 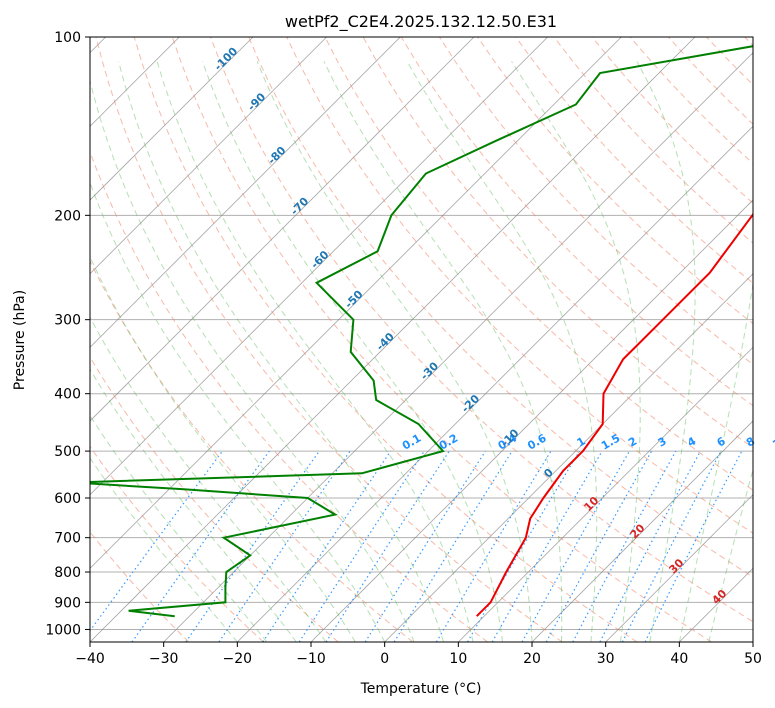 I want to click on x-tick-label: 20, so click(x=532, y=659).